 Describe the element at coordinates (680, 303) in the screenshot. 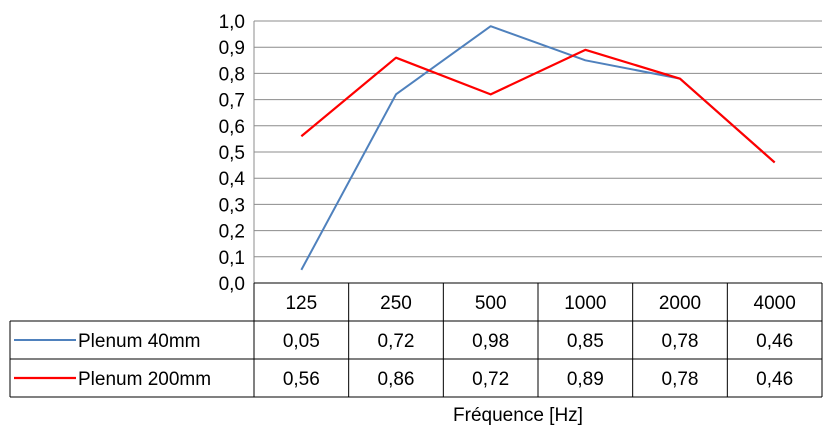

I see `x-tick-label: 2000` at that location.